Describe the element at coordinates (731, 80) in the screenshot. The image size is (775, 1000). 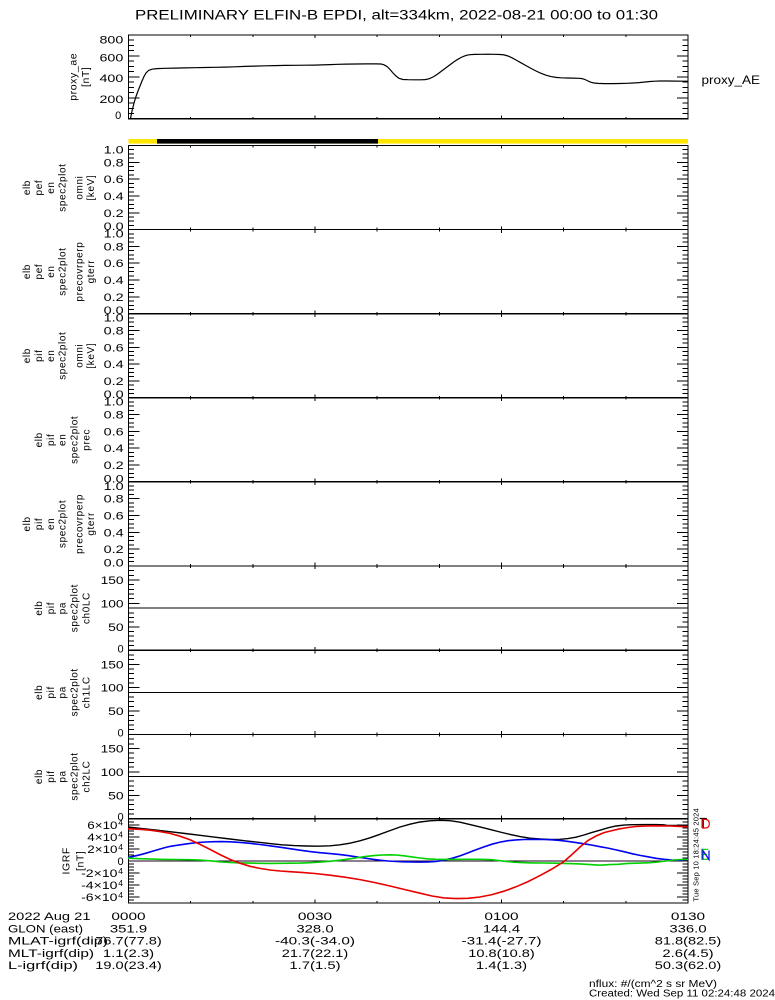
I see `svg-text: proxy_AE` at that location.